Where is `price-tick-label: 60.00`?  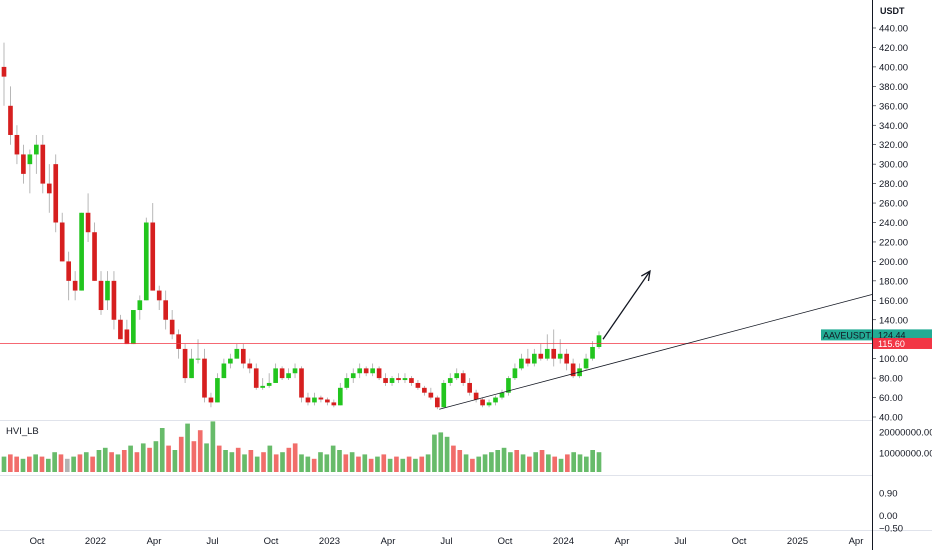 price-tick-label: 60.00 is located at coordinates (891, 398).